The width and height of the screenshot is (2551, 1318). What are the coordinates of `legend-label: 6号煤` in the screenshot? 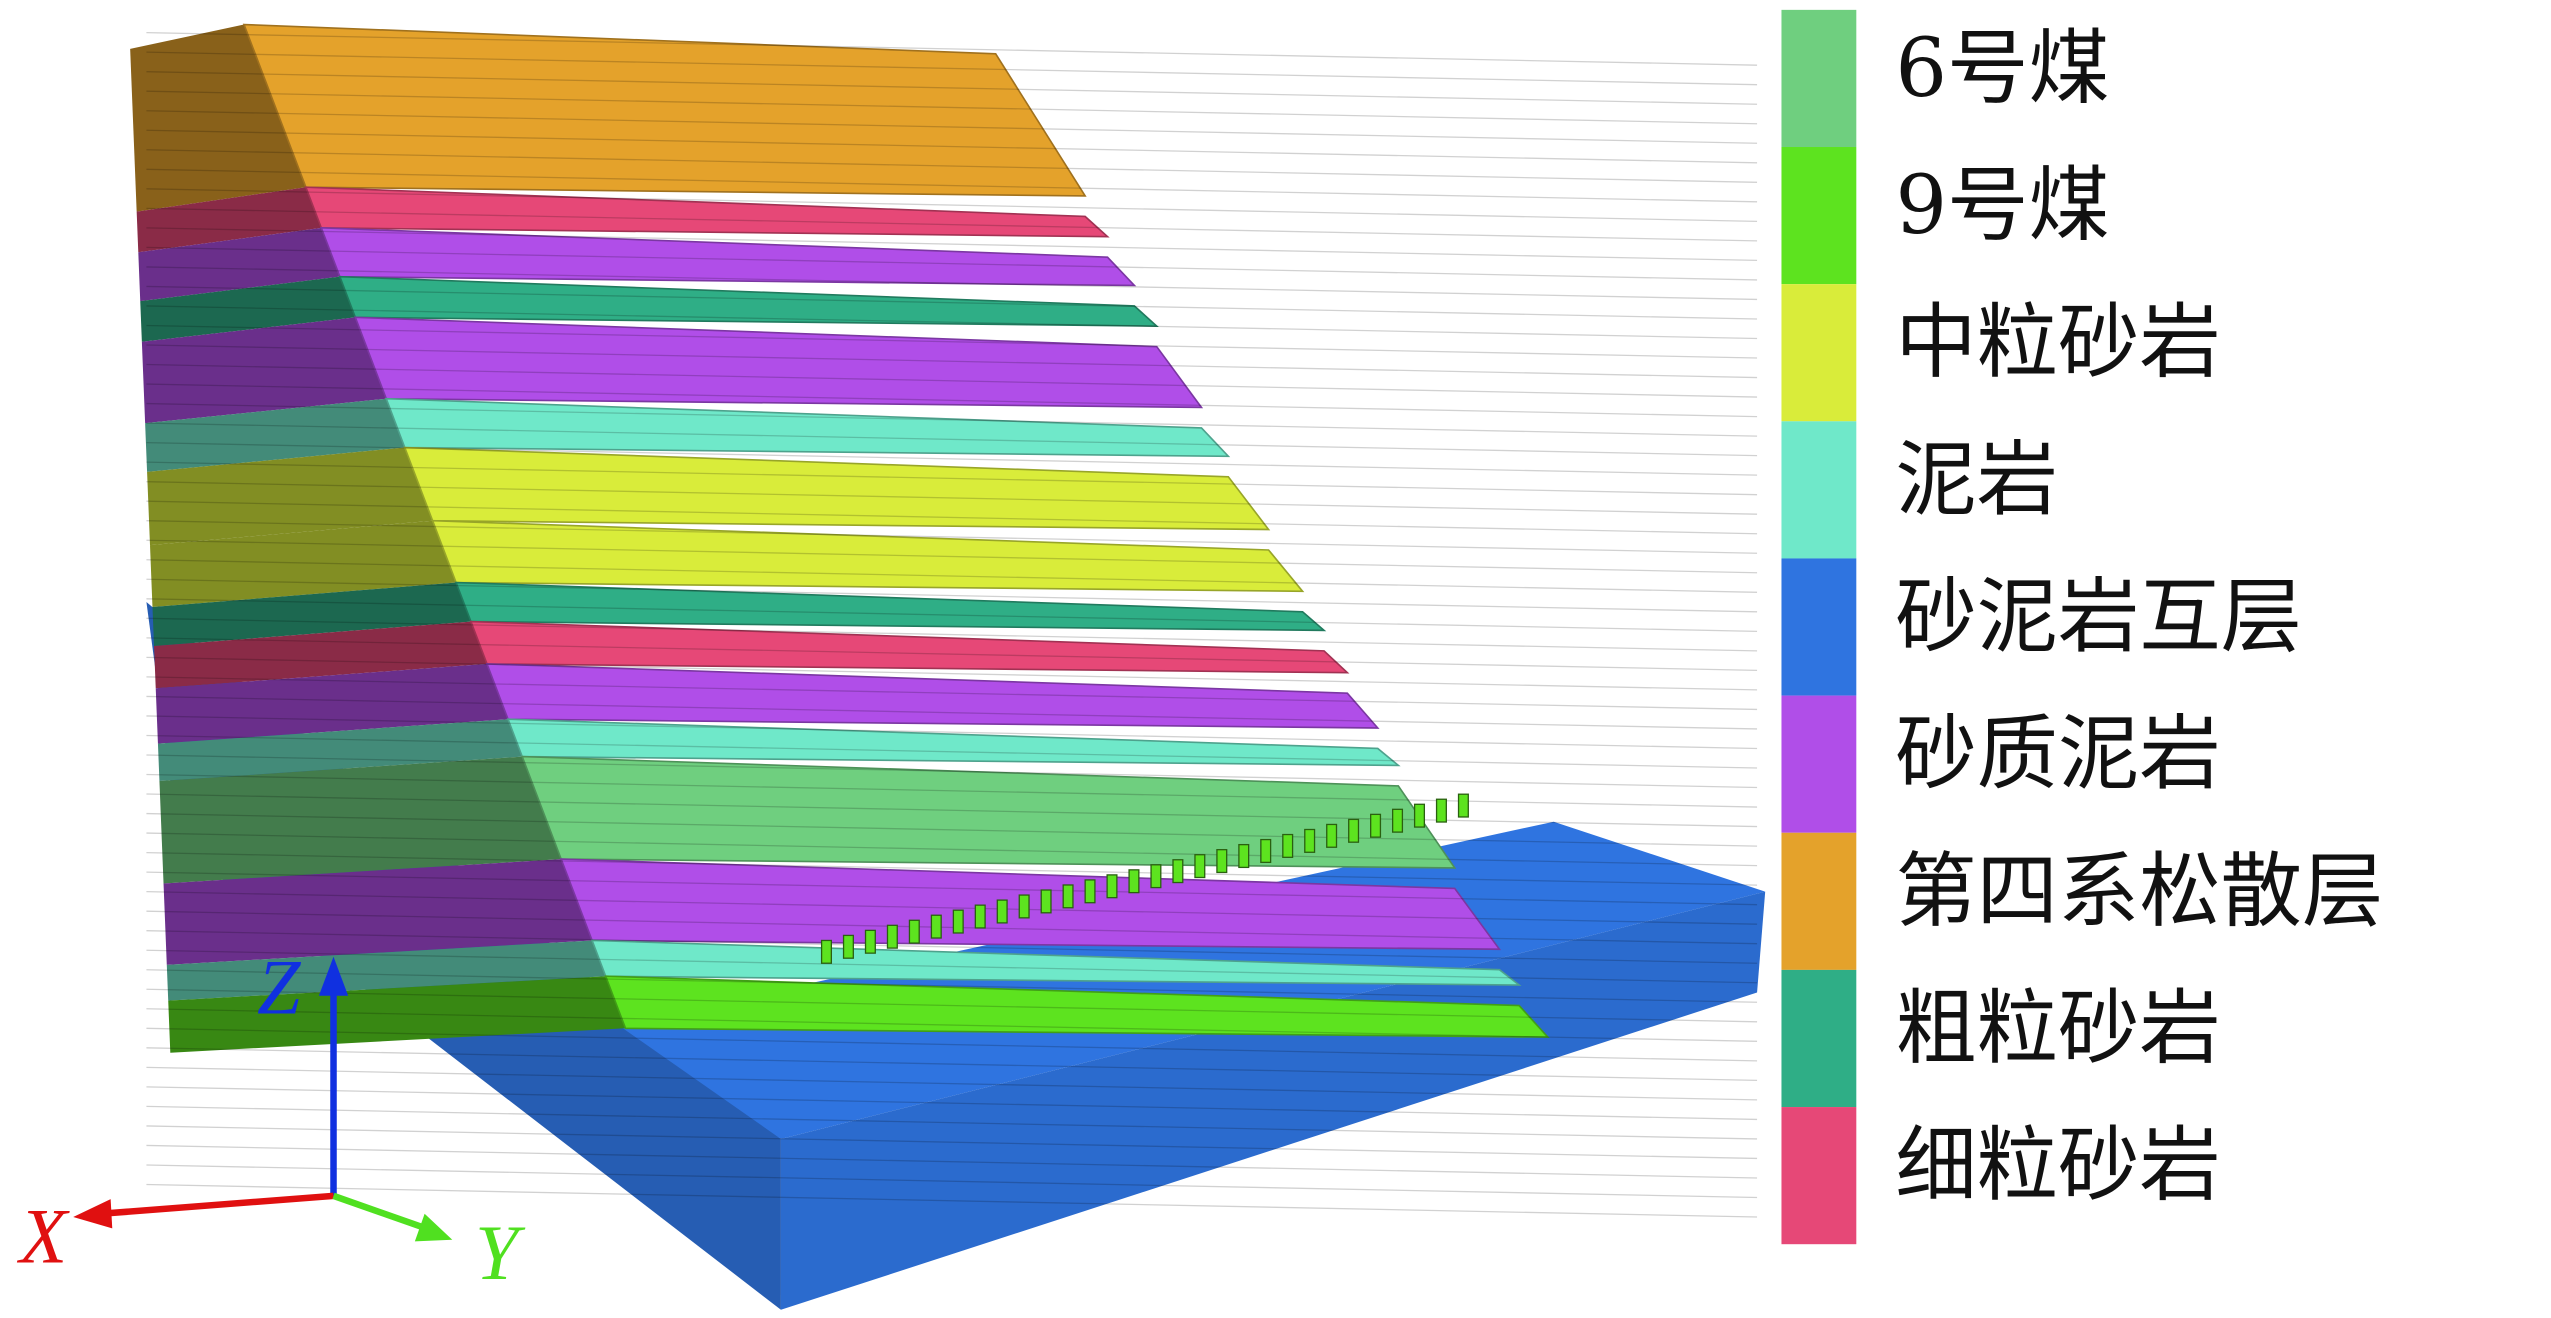 It's located at (2002, 68).